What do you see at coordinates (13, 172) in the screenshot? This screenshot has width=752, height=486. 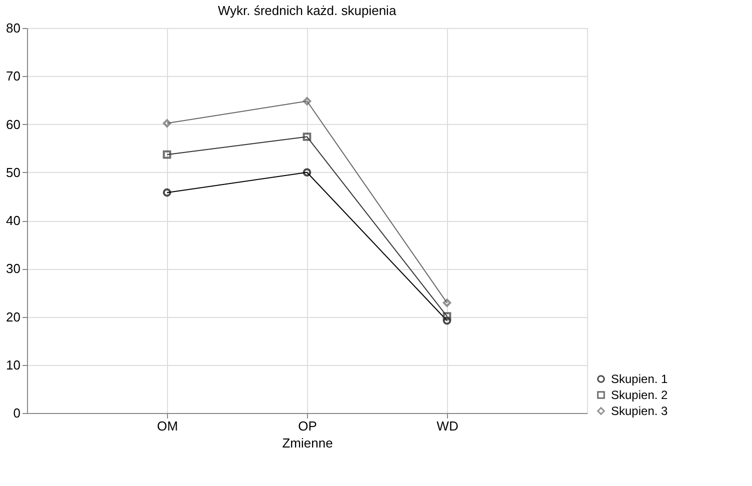 I see `y-tick-label: 50` at bounding box center [13, 172].